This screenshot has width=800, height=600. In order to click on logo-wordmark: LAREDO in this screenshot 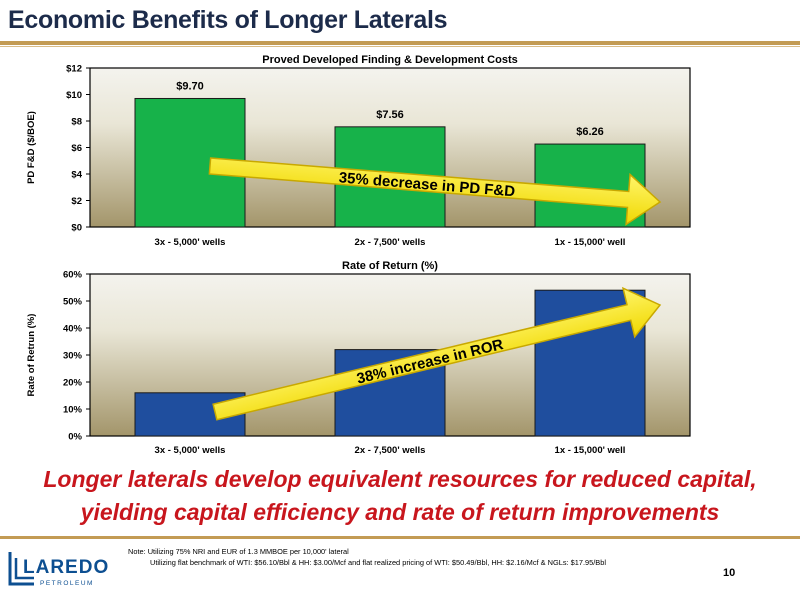, I will do `click(66, 567)`.